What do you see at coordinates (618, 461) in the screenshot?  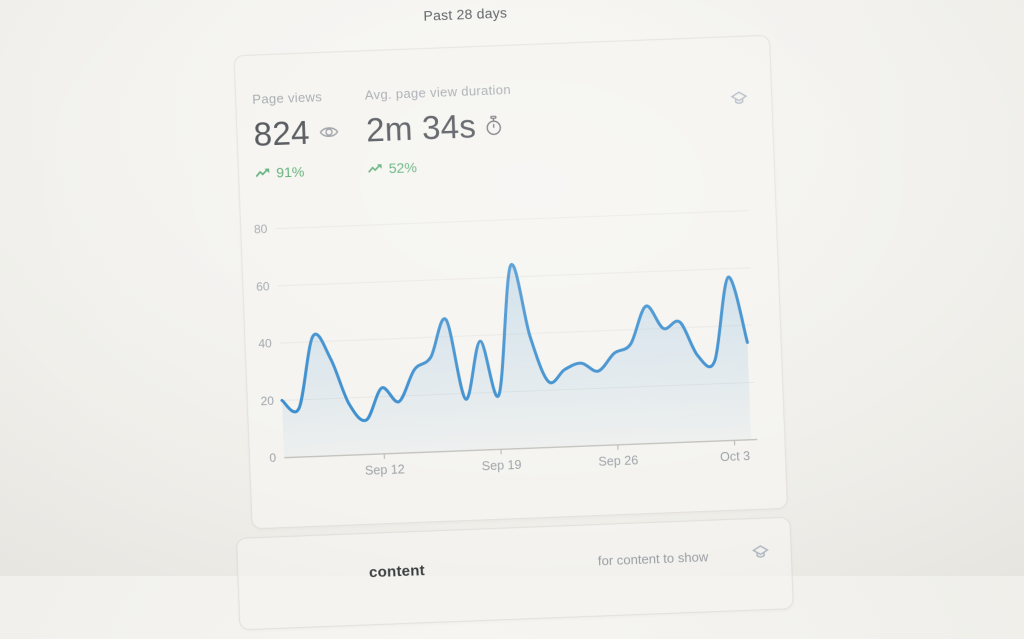 I see `x-axis-tick-label: Sep 26` at bounding box center [618, 461].